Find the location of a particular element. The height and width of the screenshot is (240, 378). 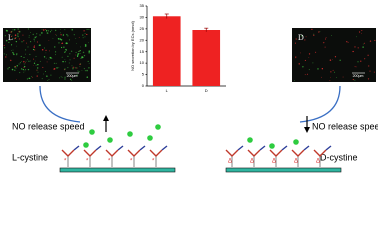

chiral: Δ is located at coordinates (274, 162).